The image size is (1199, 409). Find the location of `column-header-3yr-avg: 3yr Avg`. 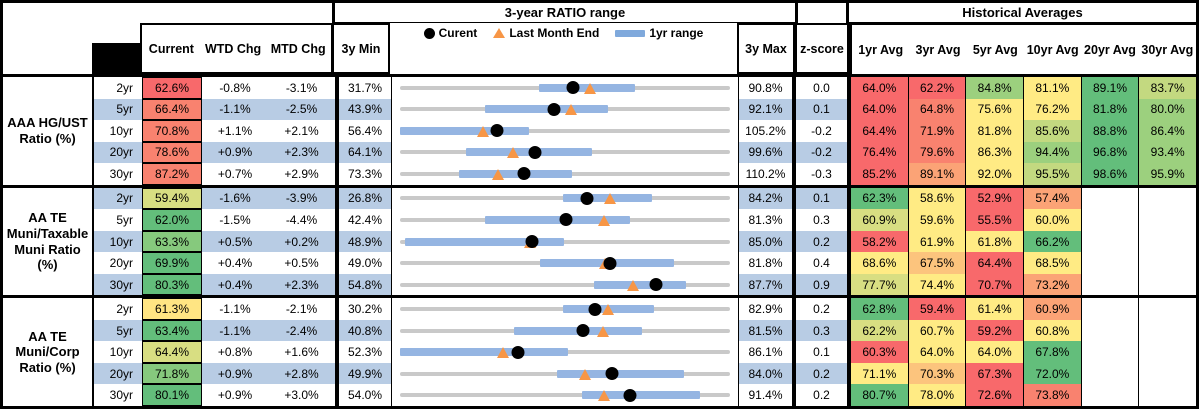

column-header-3yr-avg: 3yr Avg is located at coordinates (938, 49).